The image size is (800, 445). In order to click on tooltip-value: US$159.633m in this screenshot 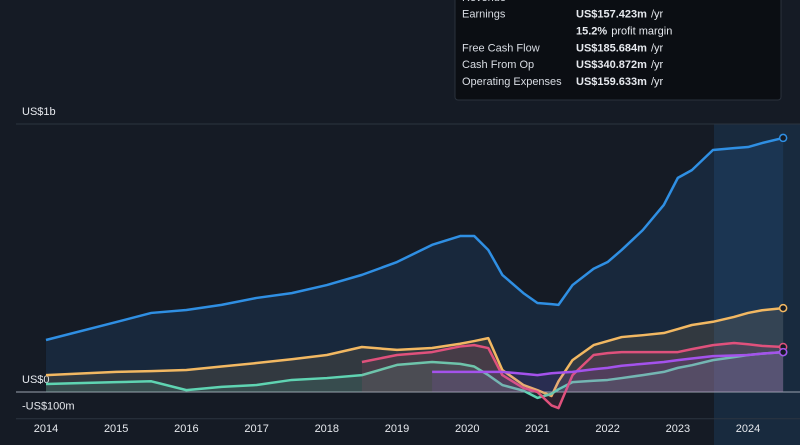, I will do `click(611, 82)`.